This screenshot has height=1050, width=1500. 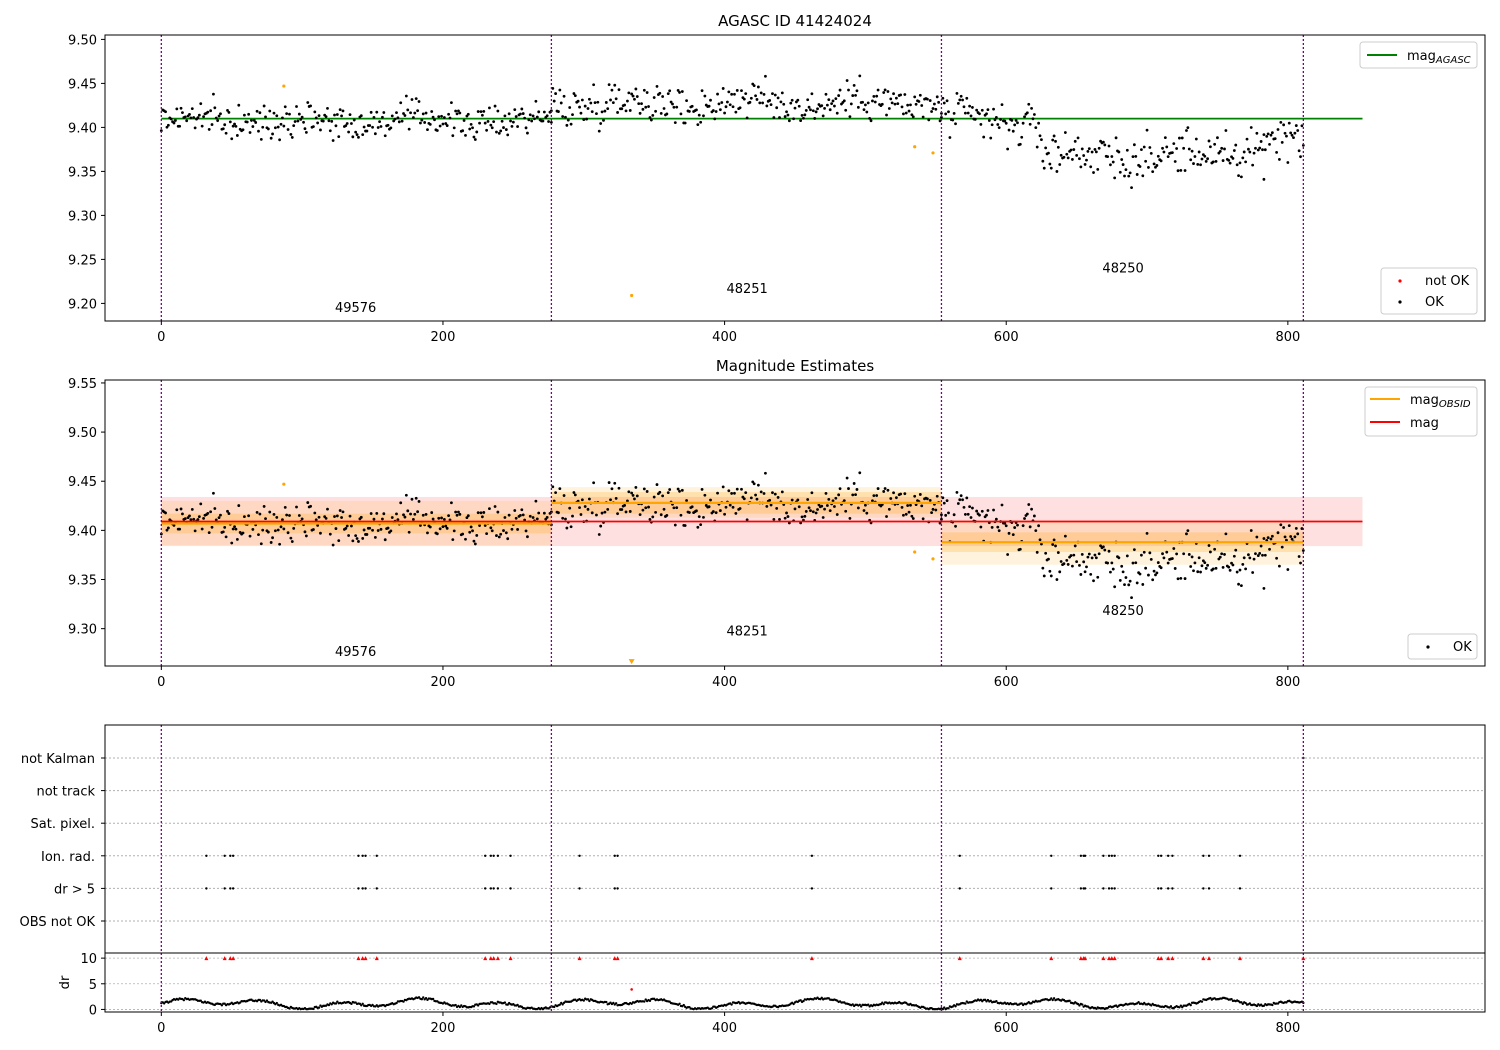 What do you see at coordinates (933, 559) in the screenshot?
I see `suspect-point` at bounding box center [933, 559].